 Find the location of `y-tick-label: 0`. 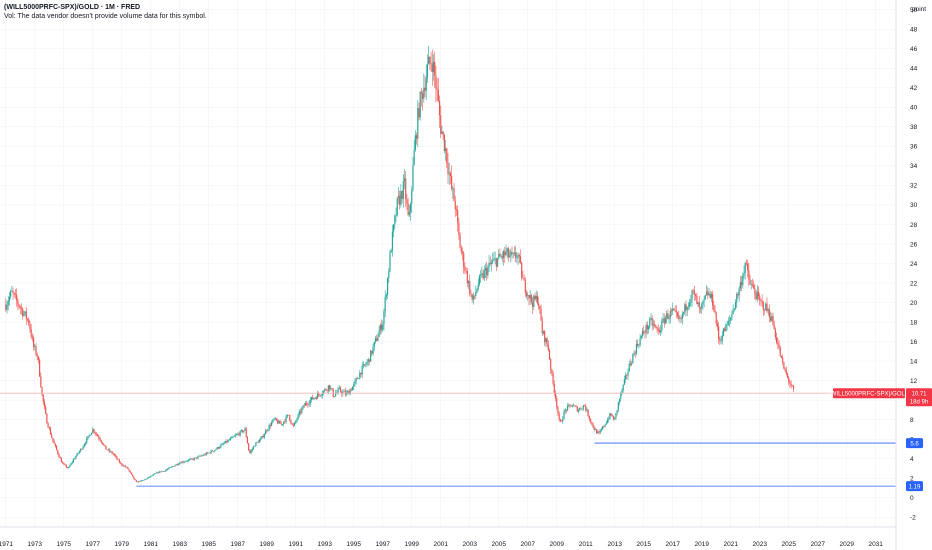

y-tick-label: 0 is located at coordinates (912, 498).